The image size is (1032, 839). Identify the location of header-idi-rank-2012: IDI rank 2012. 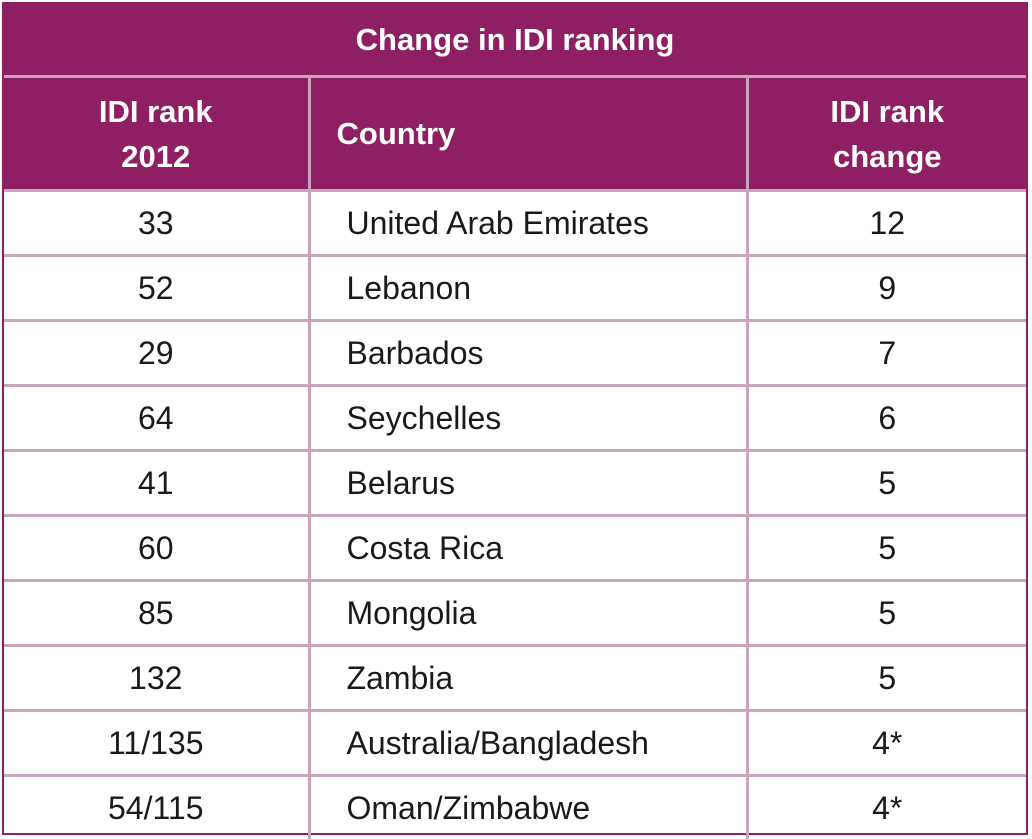
(157, 135).